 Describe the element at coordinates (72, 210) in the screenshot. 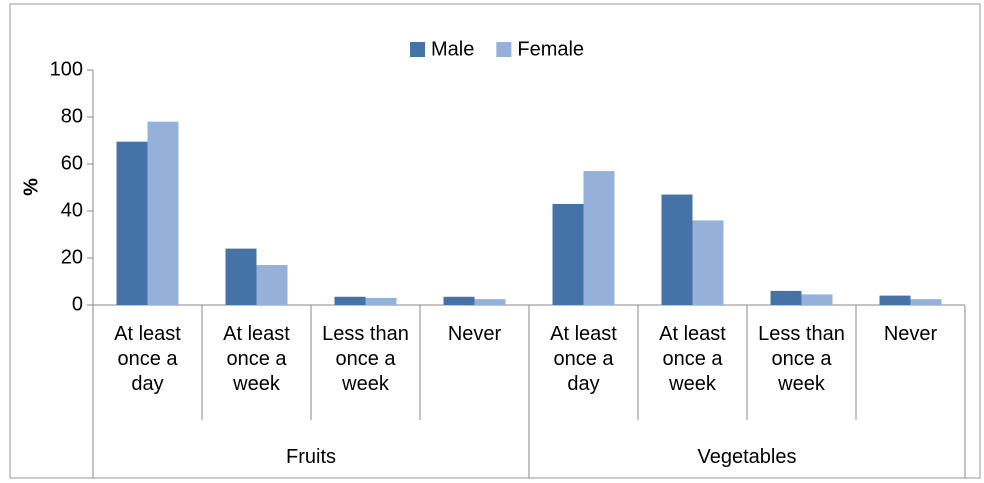

I see `y-tick-label: 40` at that location.